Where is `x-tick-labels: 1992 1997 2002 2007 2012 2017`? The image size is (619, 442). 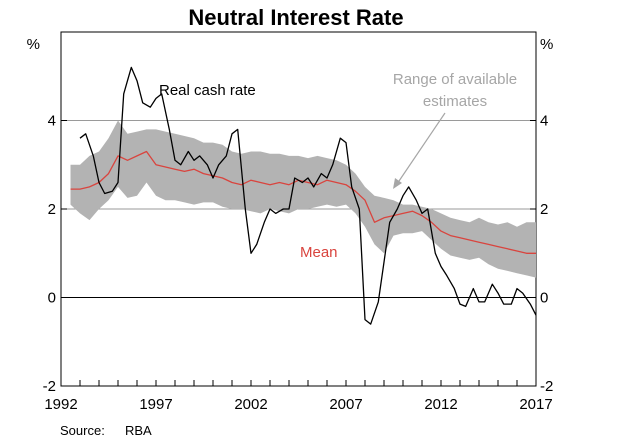
x-tick-labels: 1992 1997 2002 2007 2012 2017 is located at coordinates (298, 404).